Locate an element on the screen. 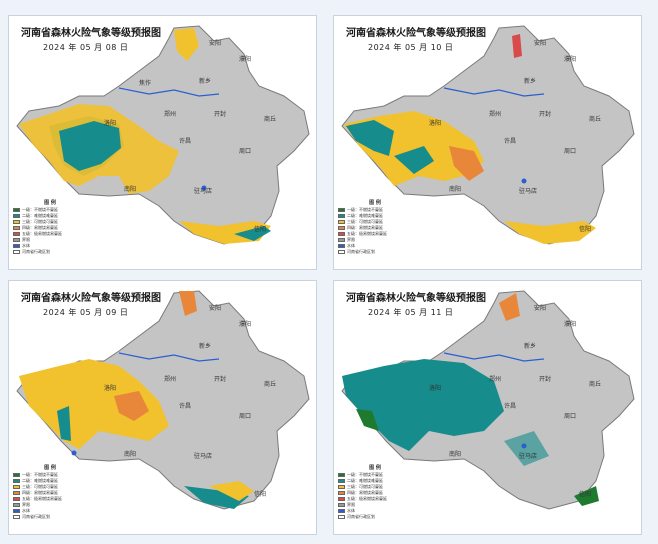 The width and height of the screenshot is (658, 544). legend-item: 二级：难燃烧难蔓延 is located at coordinates (378, 481).